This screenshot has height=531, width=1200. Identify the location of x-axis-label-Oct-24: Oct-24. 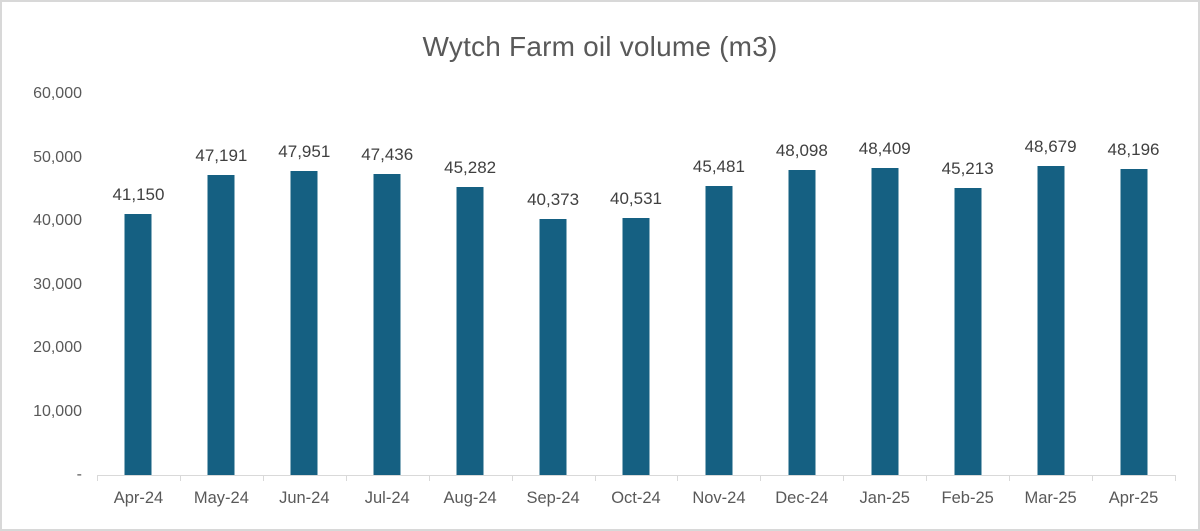
(636, 498).